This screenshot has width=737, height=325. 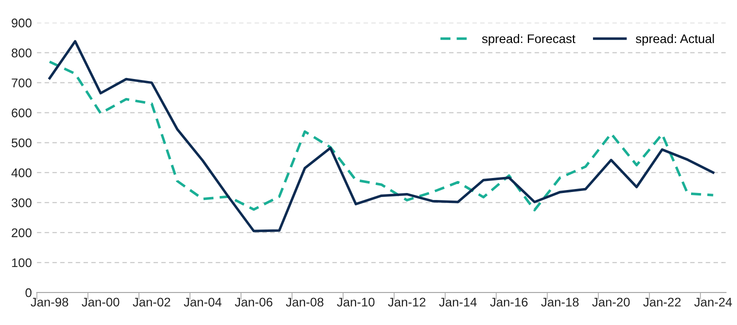 What do you see at coordinates (560, 302) in the screenshot?
I see `x-tick-label: Jan-18` at bounding box center [560, 302].